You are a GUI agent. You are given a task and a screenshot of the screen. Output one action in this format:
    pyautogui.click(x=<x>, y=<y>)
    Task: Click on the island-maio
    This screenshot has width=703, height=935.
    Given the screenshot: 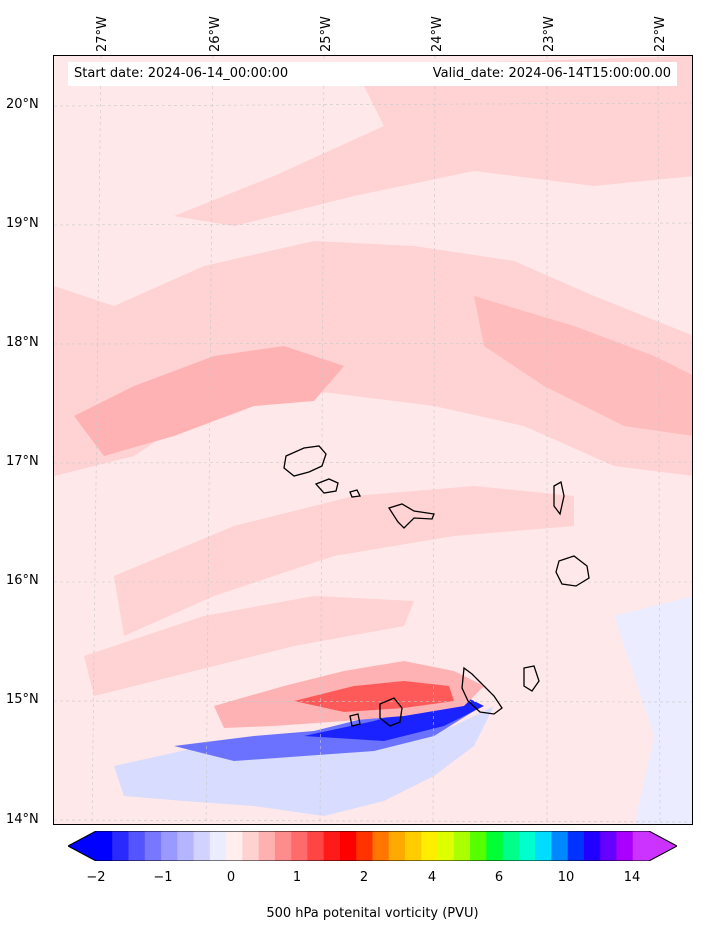 What is the action you would take?
    pyautogui.click(x=531, y=678)
    